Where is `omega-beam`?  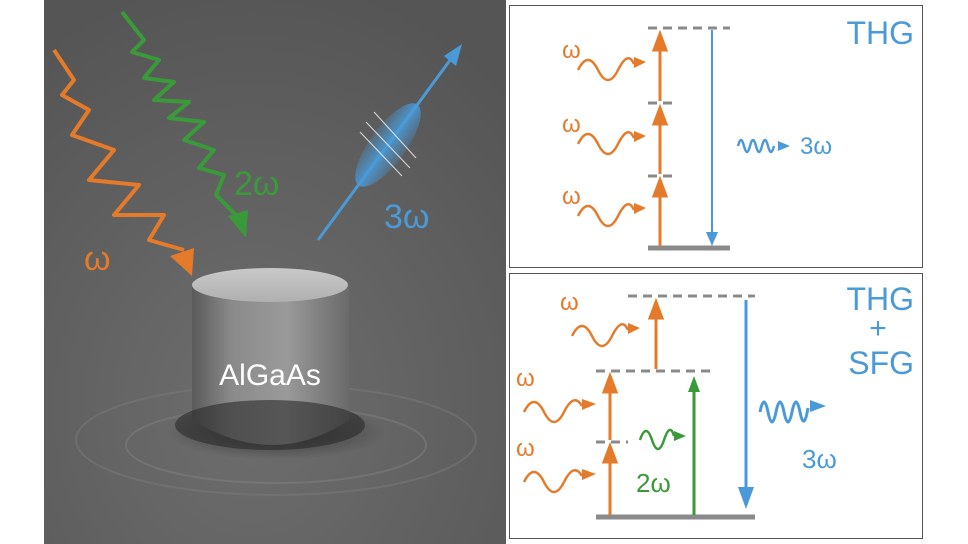
omega-beam is located at coordinates (123, 162).